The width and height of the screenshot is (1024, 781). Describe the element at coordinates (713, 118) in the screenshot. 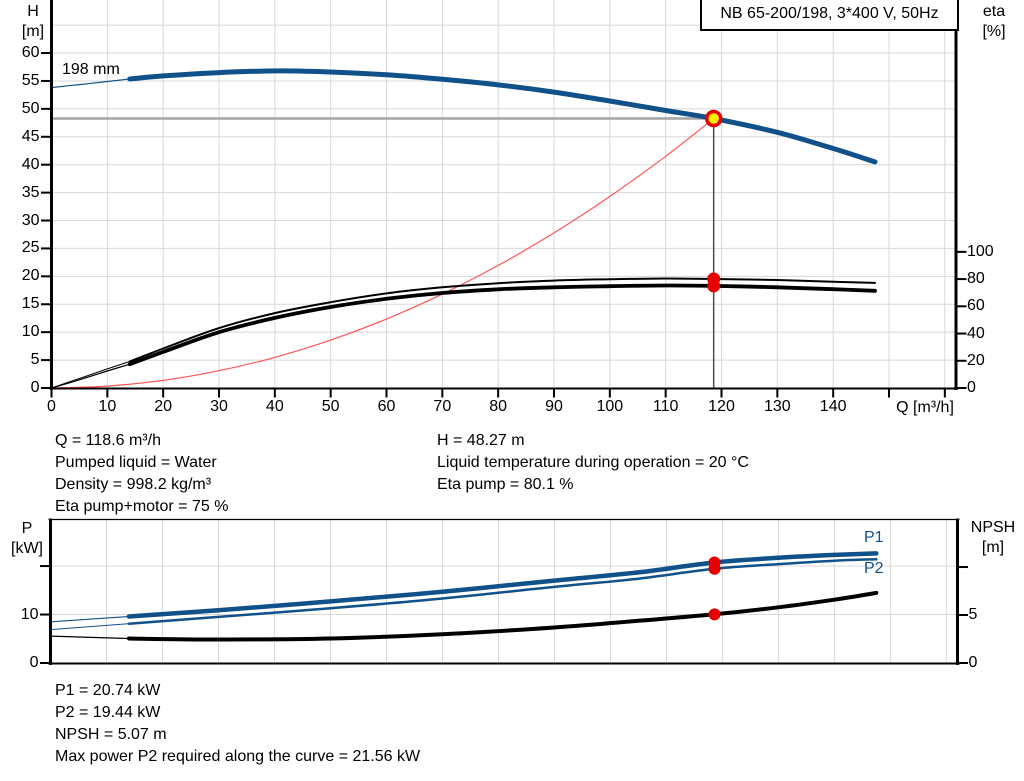

I see `duty-point-marker` at that location.